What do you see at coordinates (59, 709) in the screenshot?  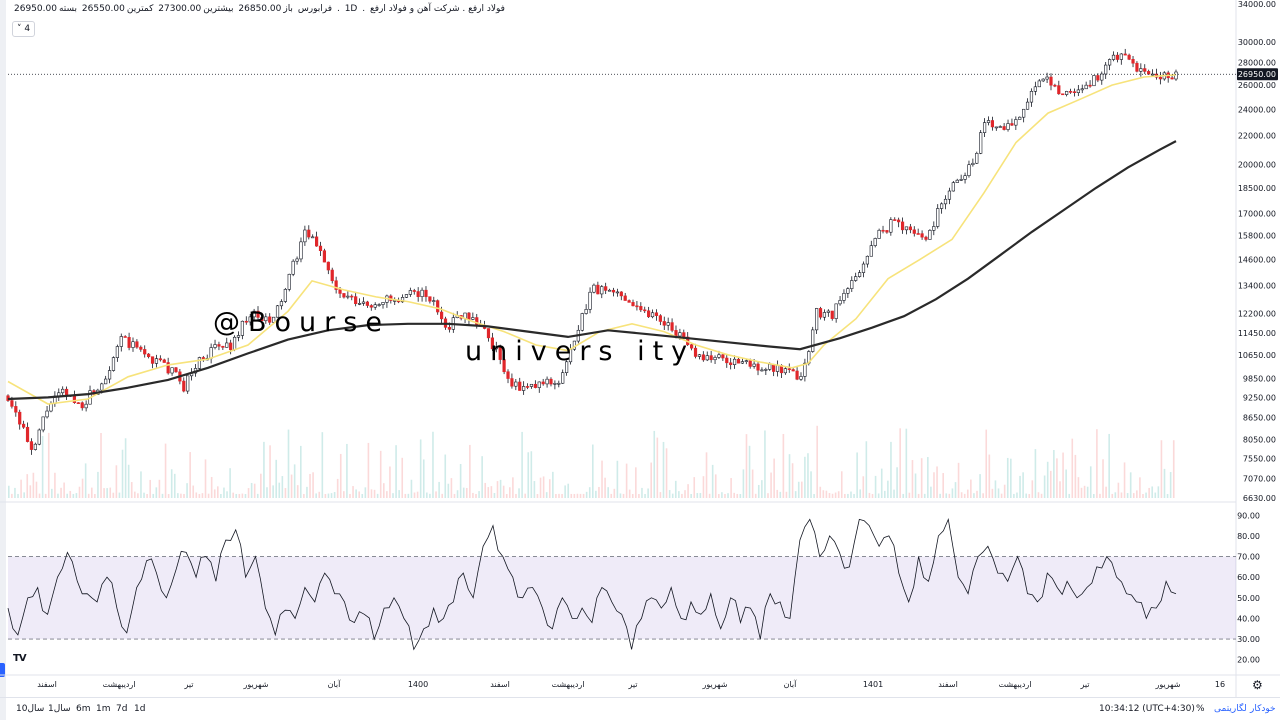 I see `range-button-1y: 1سال` at bounding box center [59, 709].